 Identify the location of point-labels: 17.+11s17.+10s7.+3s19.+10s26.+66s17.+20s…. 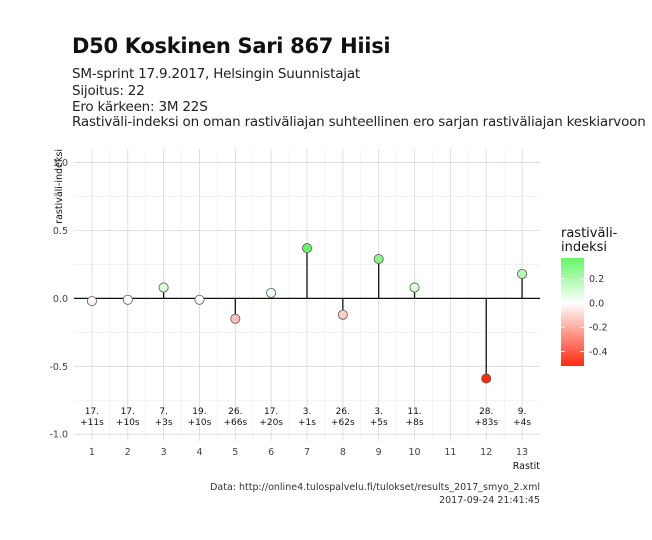
(305, 417).